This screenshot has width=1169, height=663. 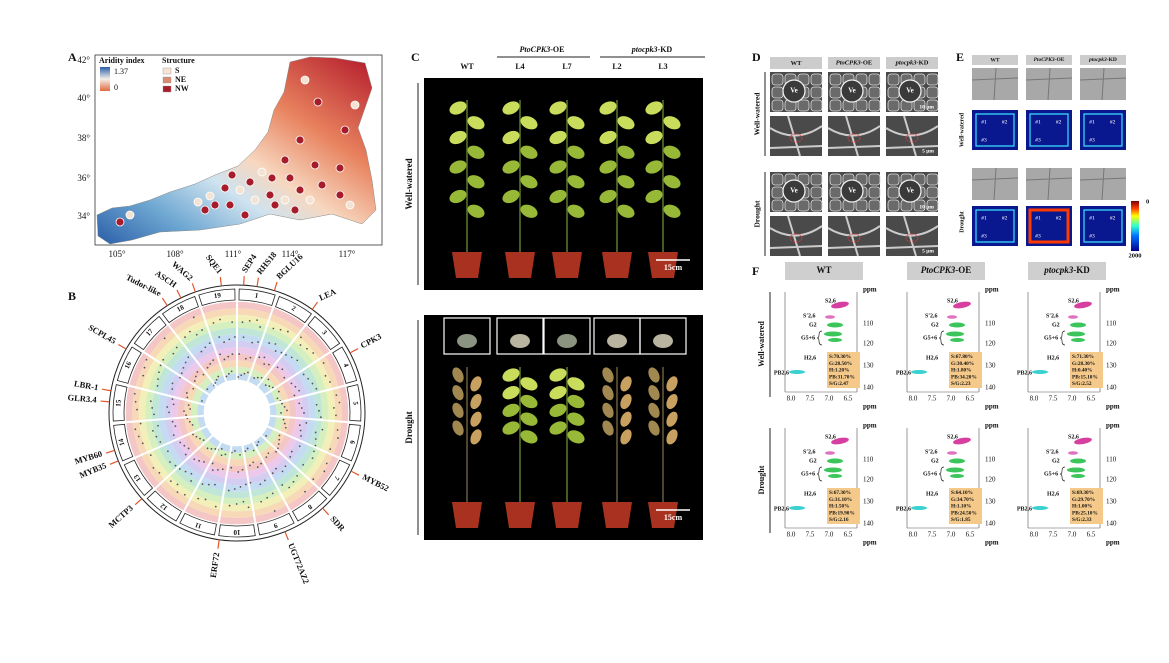 What do you see at coordinates (964, 513) in the screenshot?
I see `composition-text: PB:24.50%` at bounding box center [964, 513].